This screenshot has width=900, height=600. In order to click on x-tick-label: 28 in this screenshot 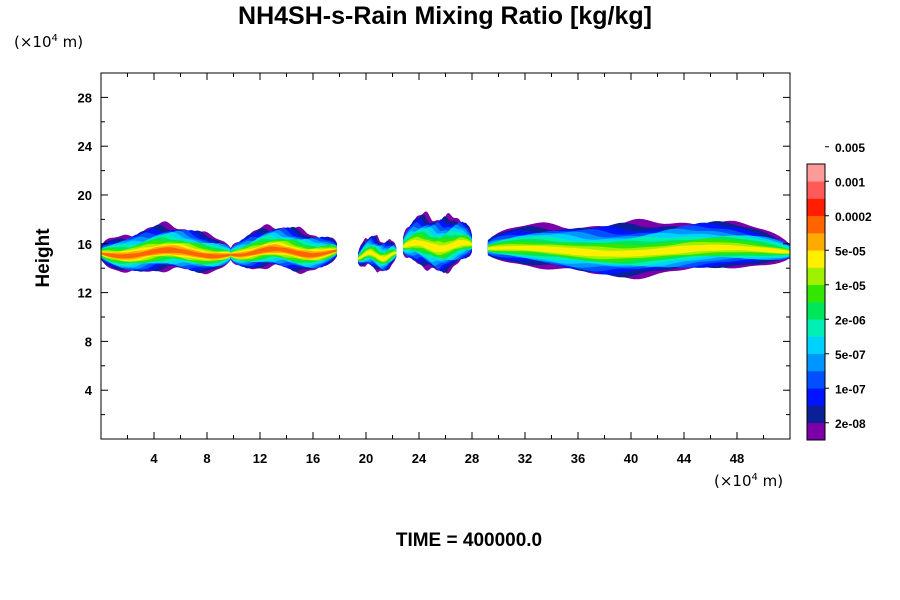, I will do `click(472, 458)`.